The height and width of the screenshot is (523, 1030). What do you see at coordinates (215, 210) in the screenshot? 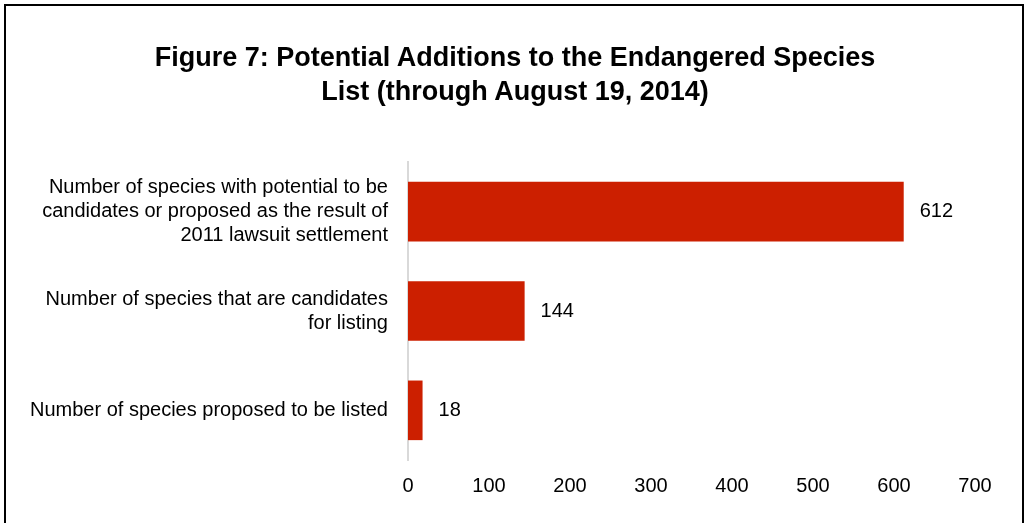
I see `y-tick-label: Number of species with potential to be candidates or proposed as the result of 2011 lawsuit settlement` at bounding box center [215, 210].